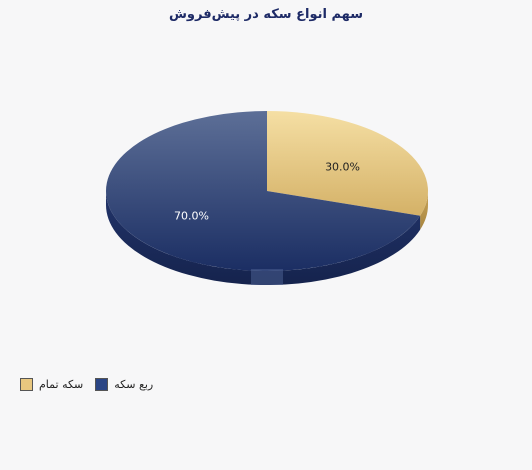  I want to click on data-label-full-coin: 30.0%, so click(342, 167).